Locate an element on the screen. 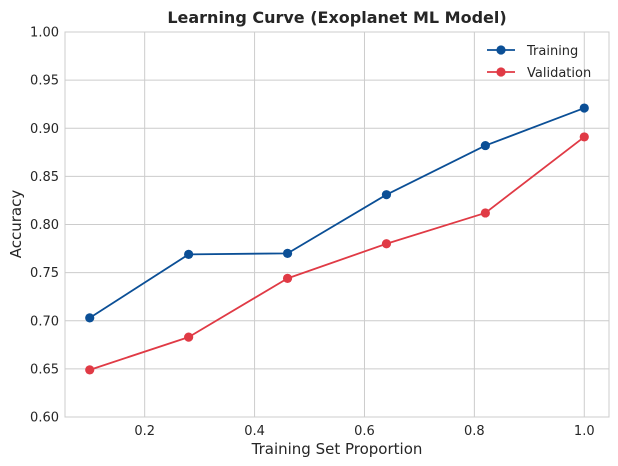 Image resolution: width=618 pixels, height=466 pixels. legend-validation-marker is located at coordinates (501, 72).